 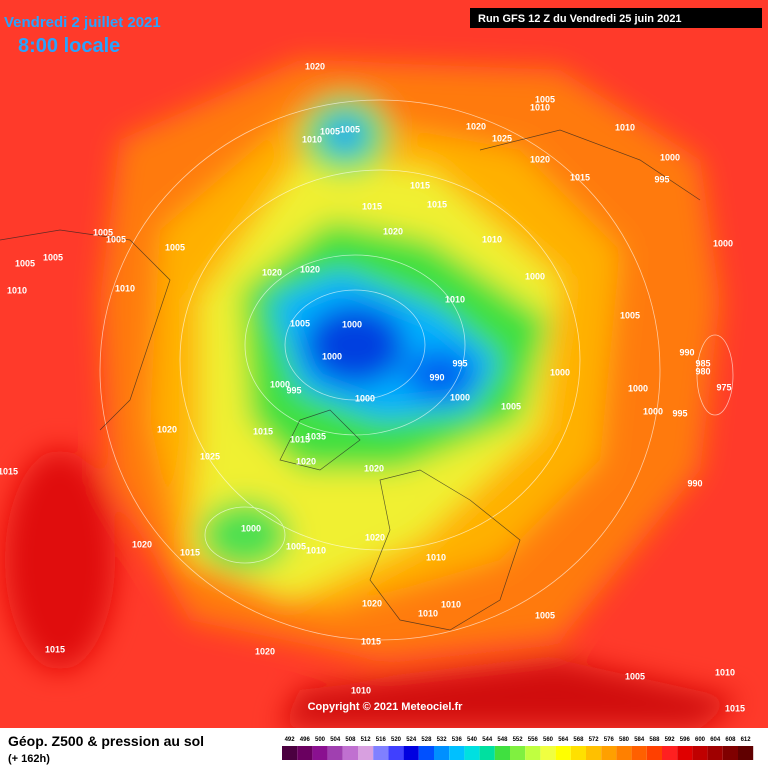 I want to click on legend-label: 548, so click(x=502, y=740).